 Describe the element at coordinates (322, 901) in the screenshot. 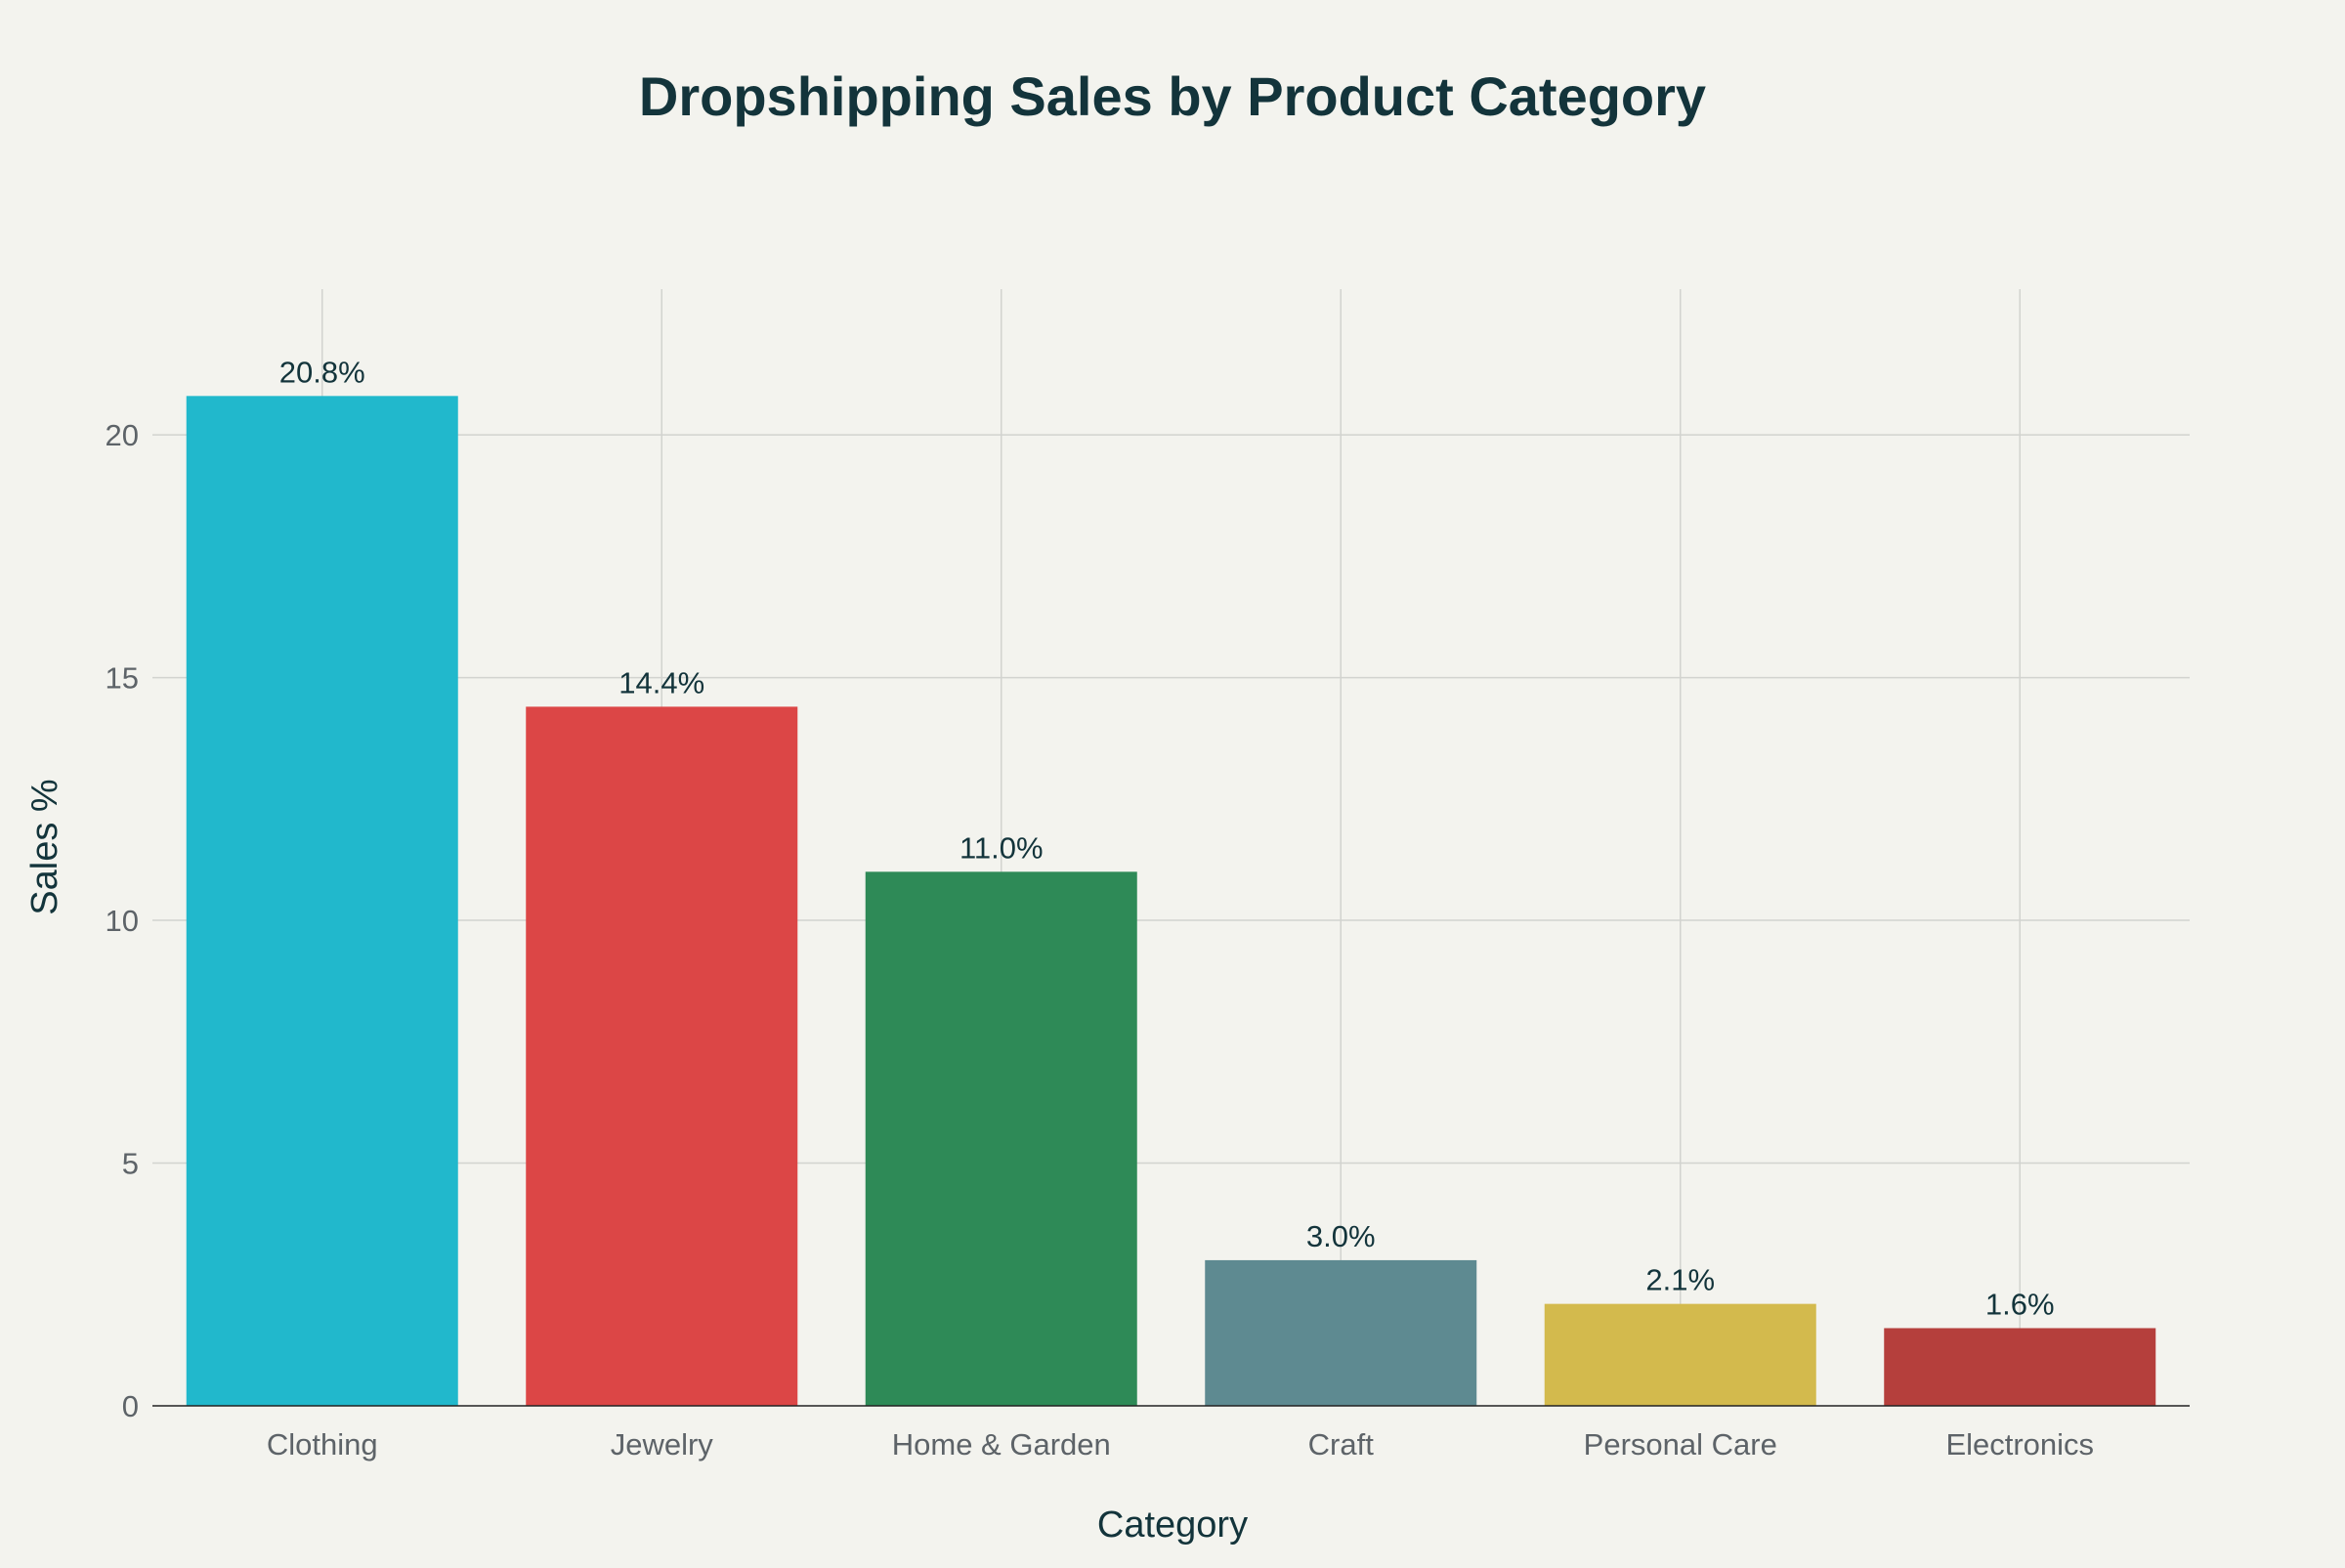

I see `bar-clothing` at that location.